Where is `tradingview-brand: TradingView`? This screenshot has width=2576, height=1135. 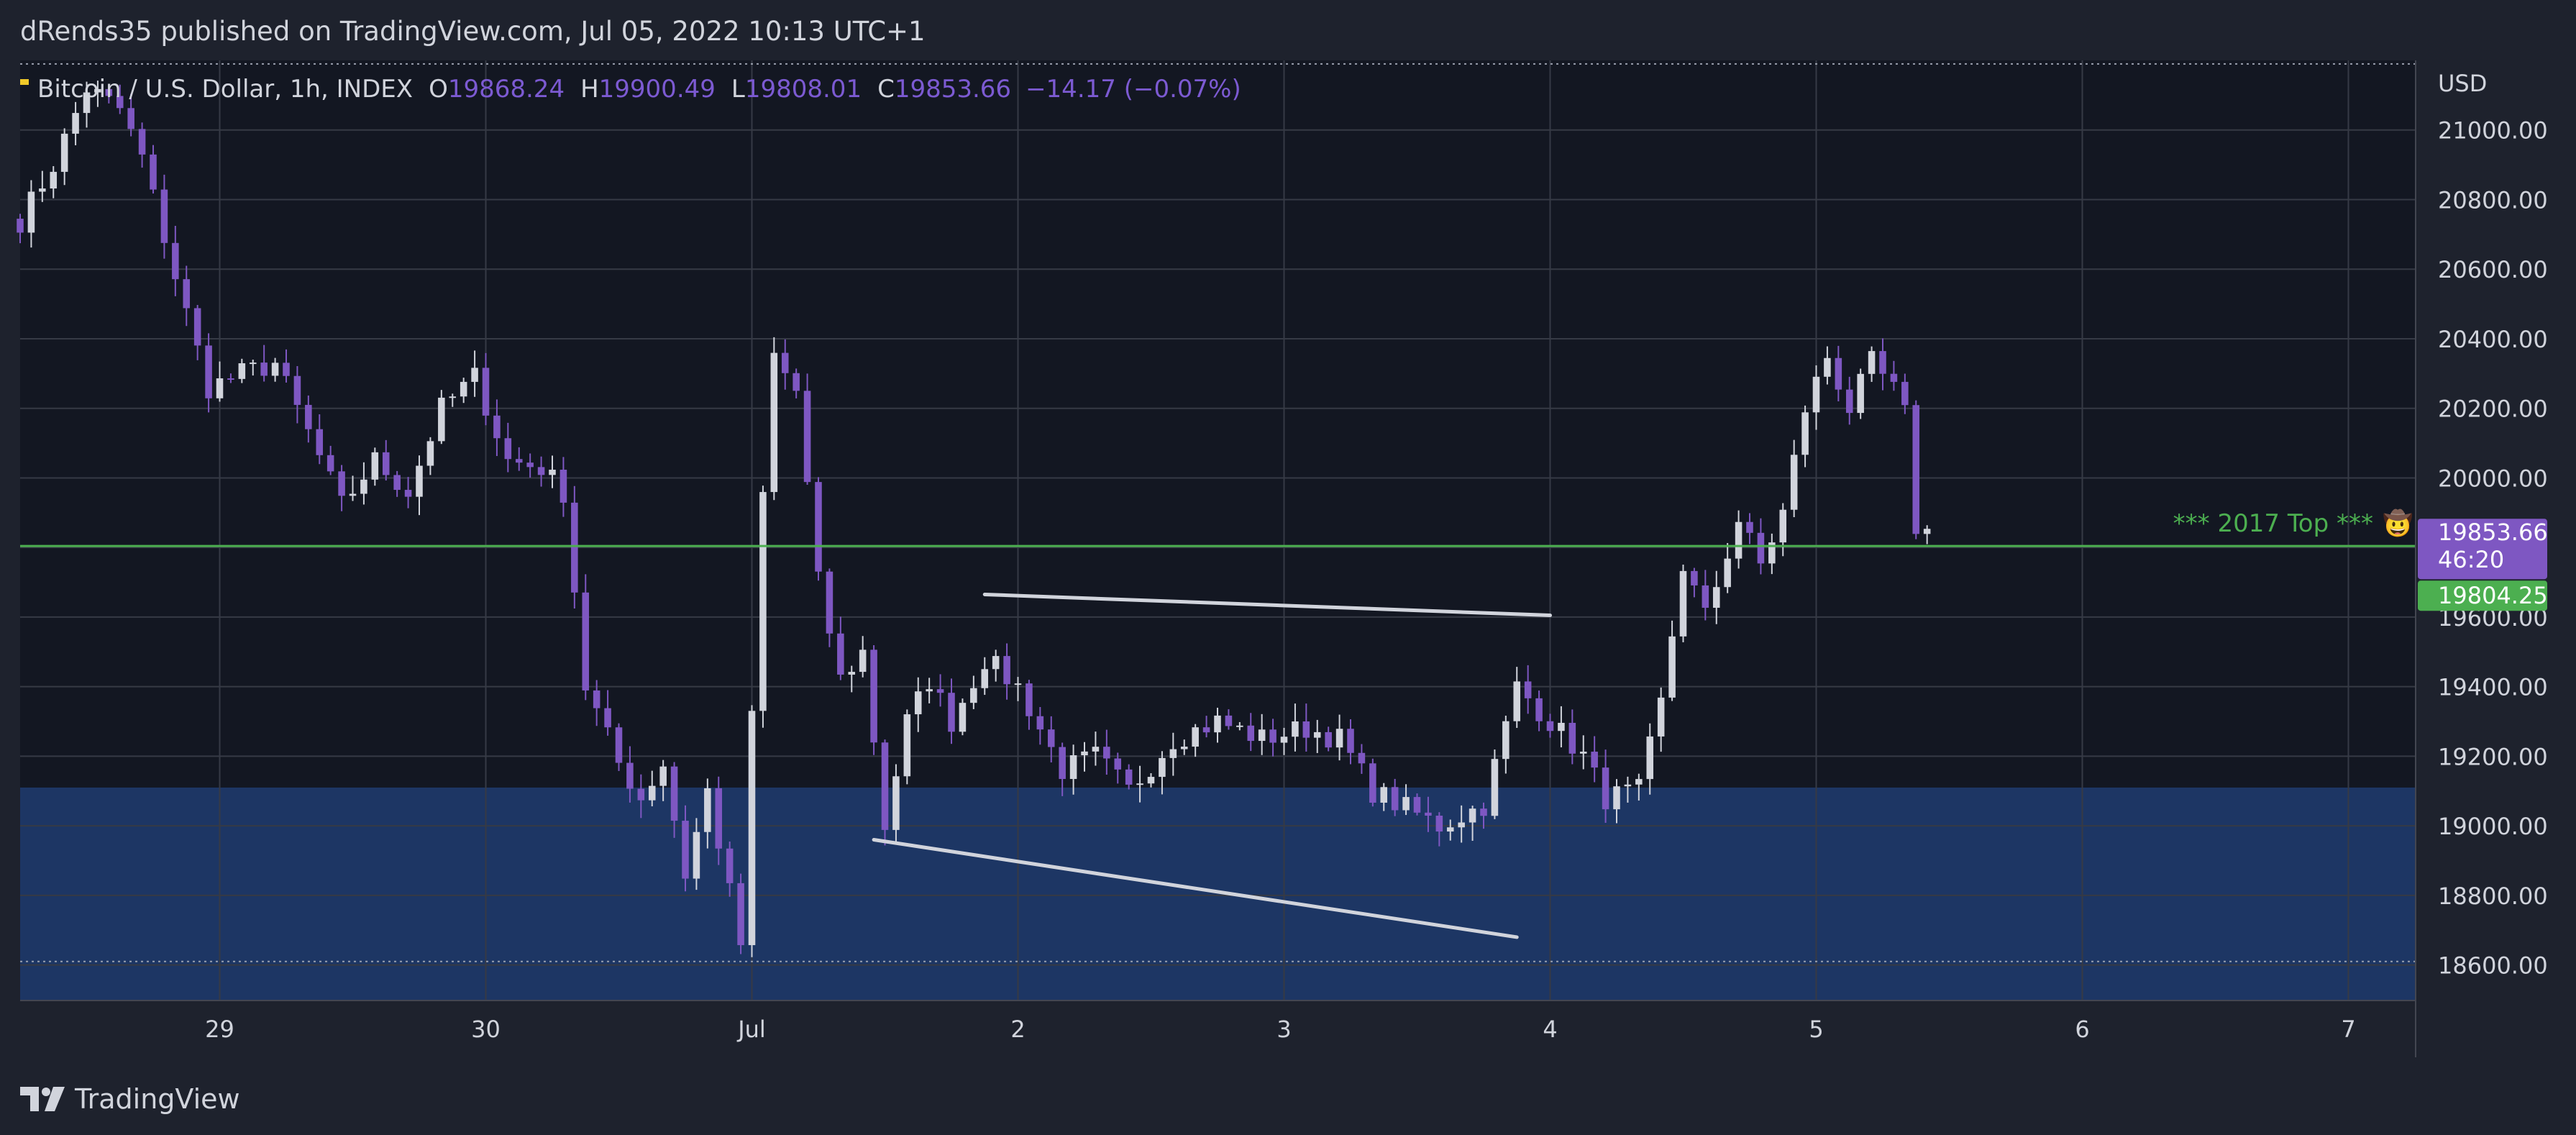 tradingview-brand: TradingView is located at coordinates (130, 1099).